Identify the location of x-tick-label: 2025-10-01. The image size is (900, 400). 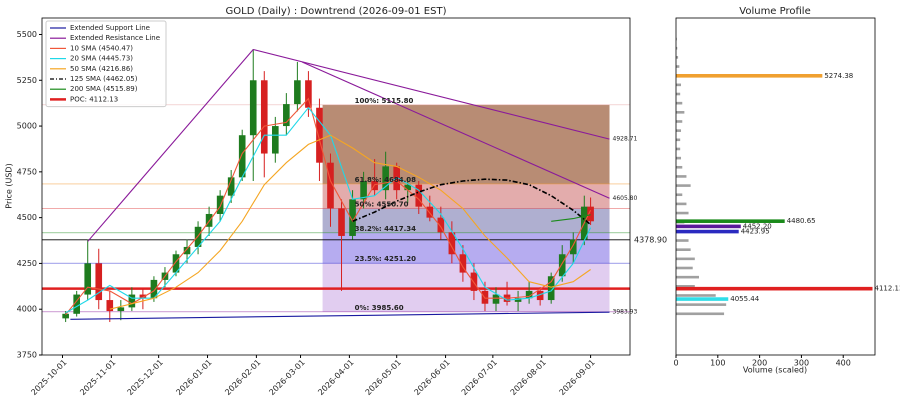
(48, 377).